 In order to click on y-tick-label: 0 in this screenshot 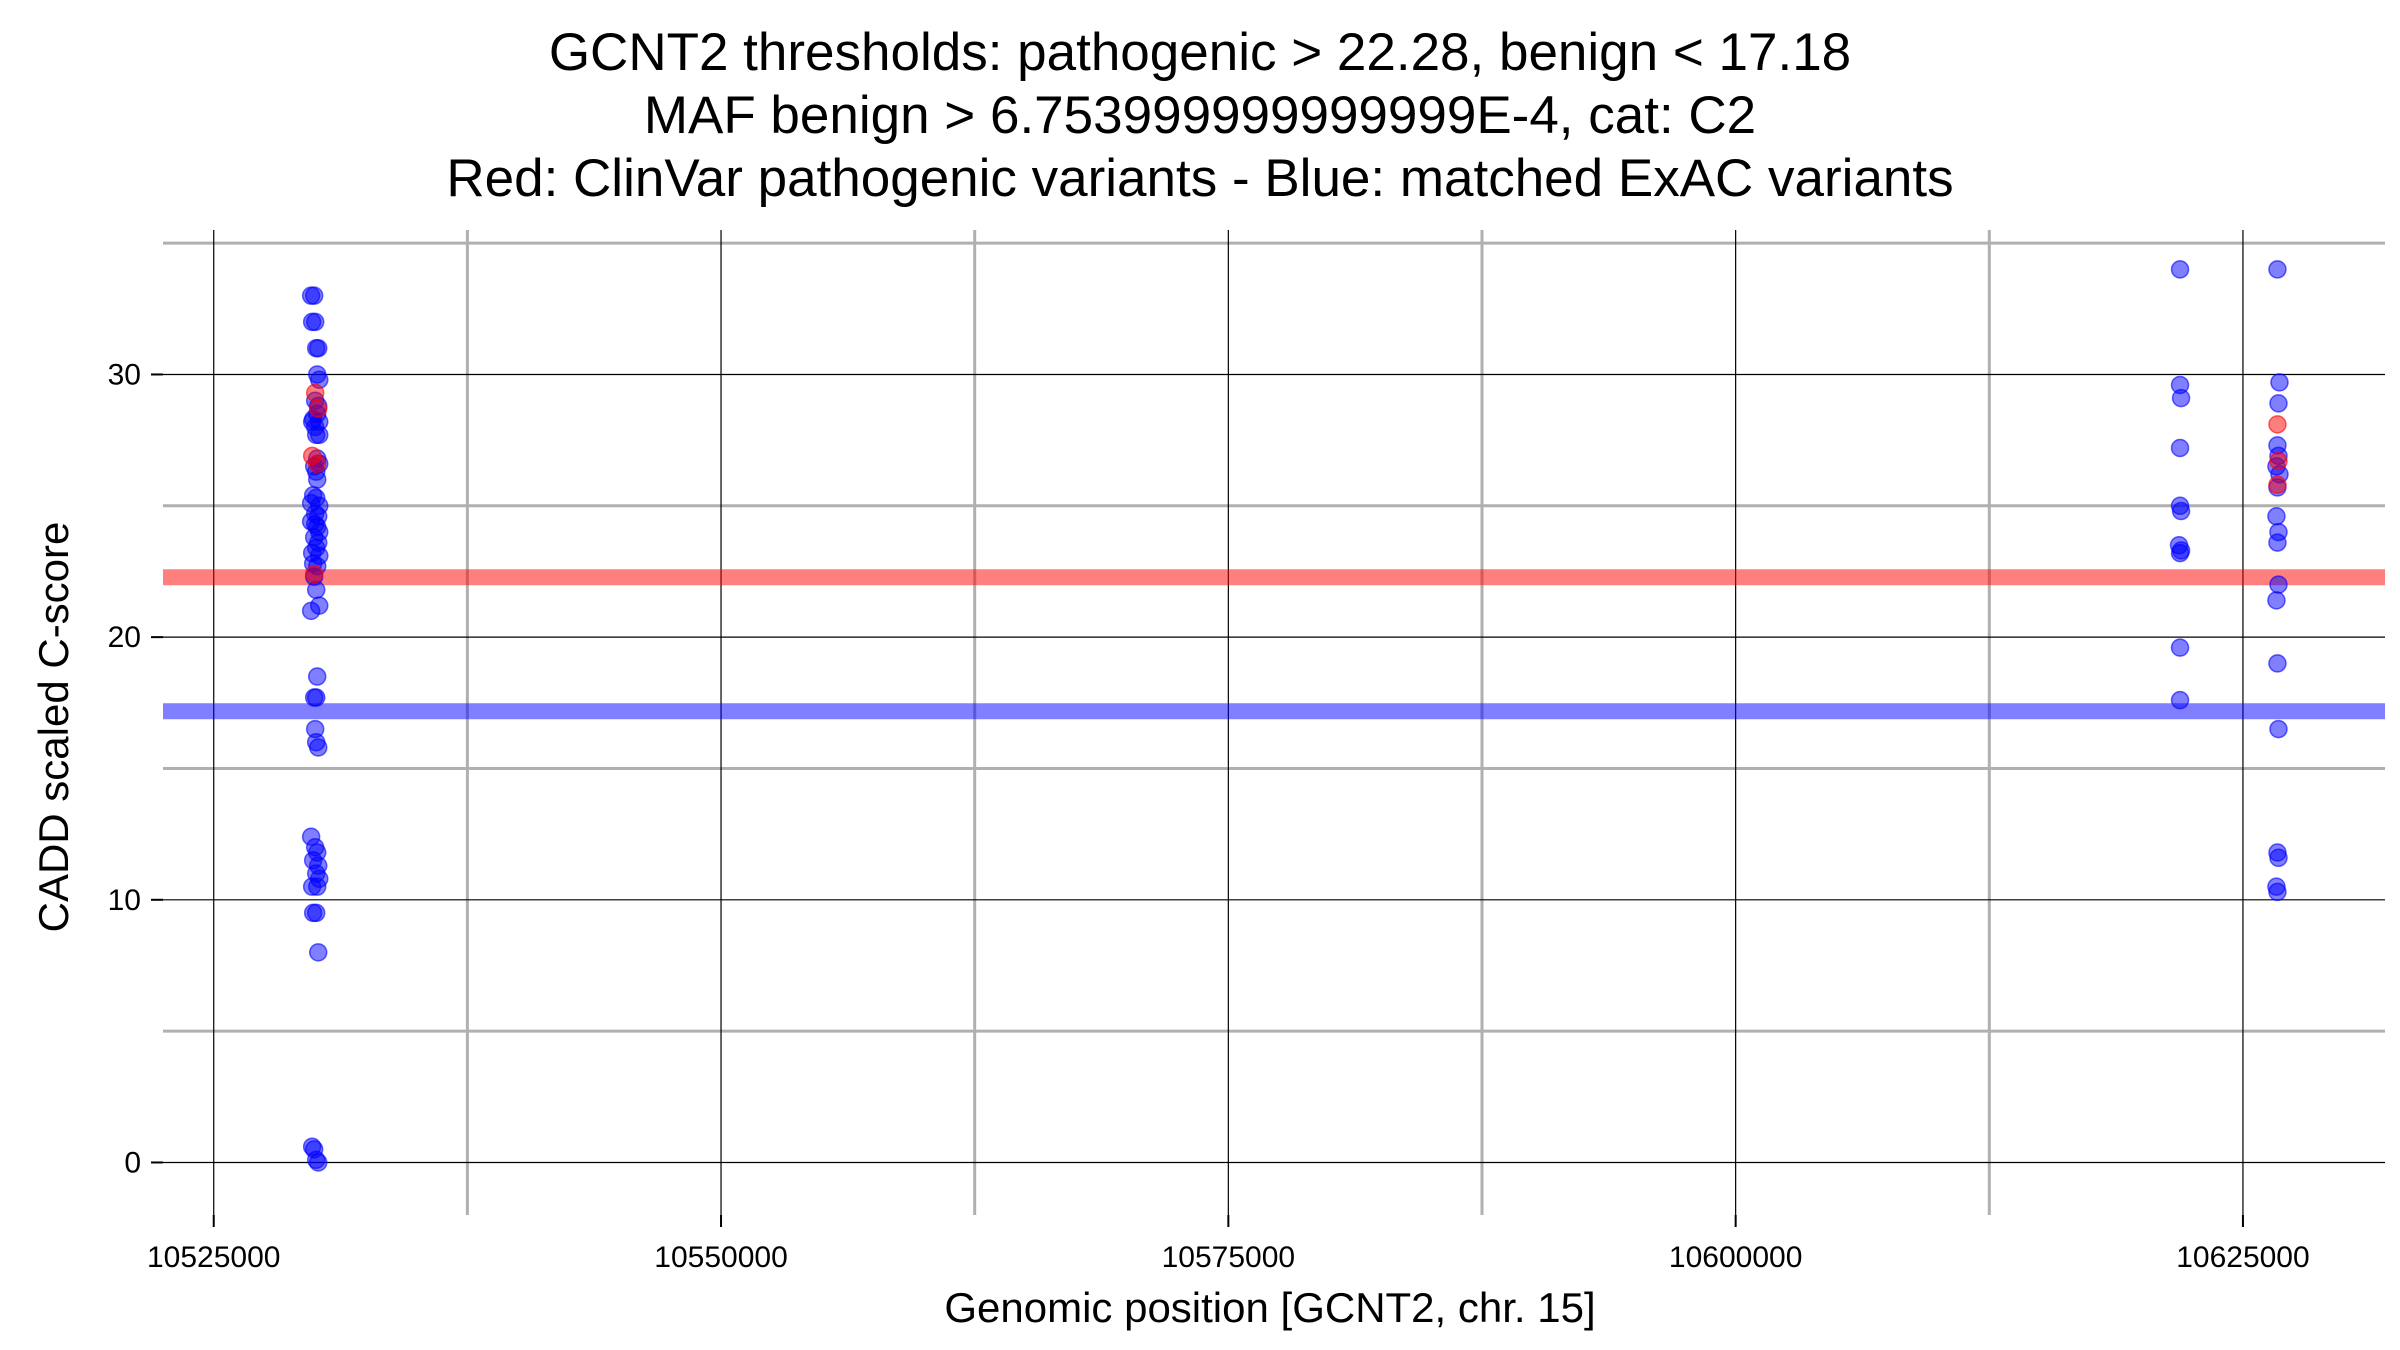, I will do `click(132, 1162)`.